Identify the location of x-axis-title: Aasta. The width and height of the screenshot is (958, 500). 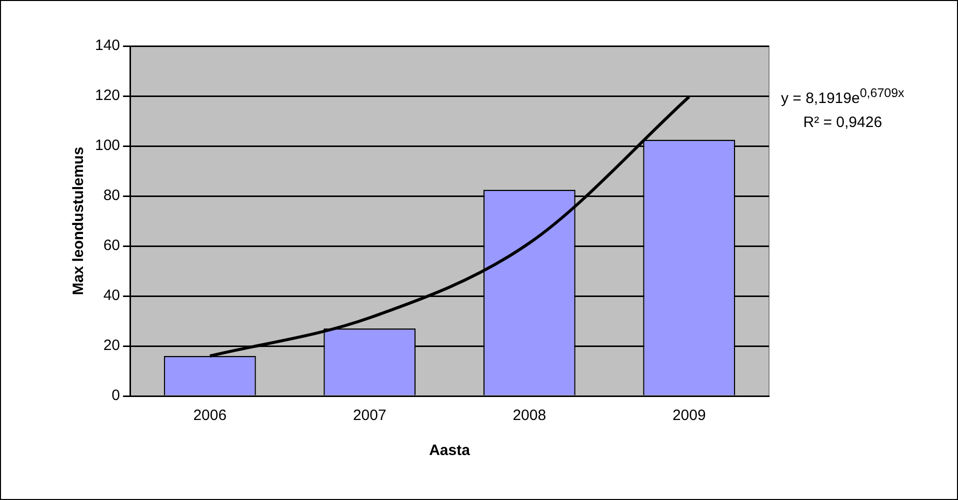
(450, 451).